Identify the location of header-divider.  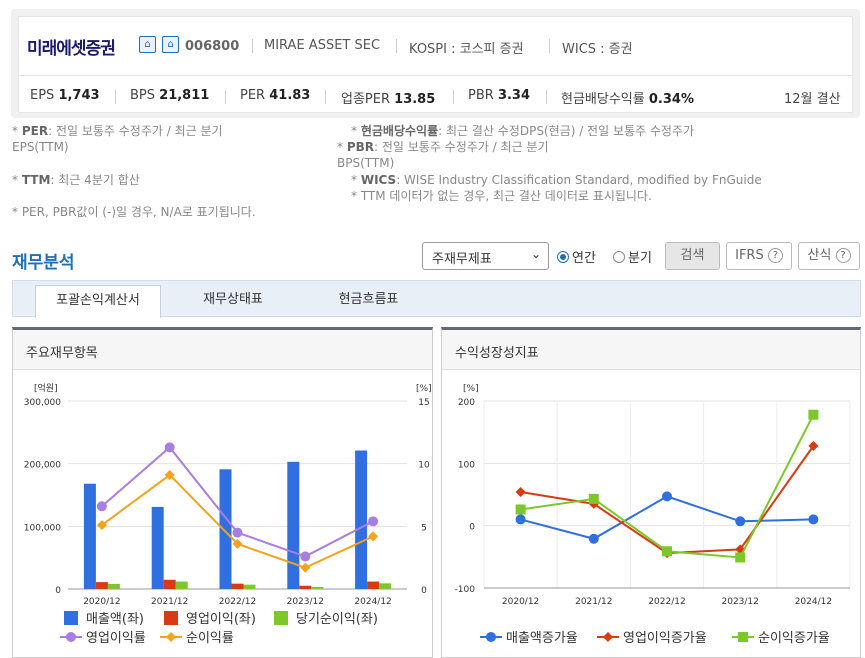
(435, 75).